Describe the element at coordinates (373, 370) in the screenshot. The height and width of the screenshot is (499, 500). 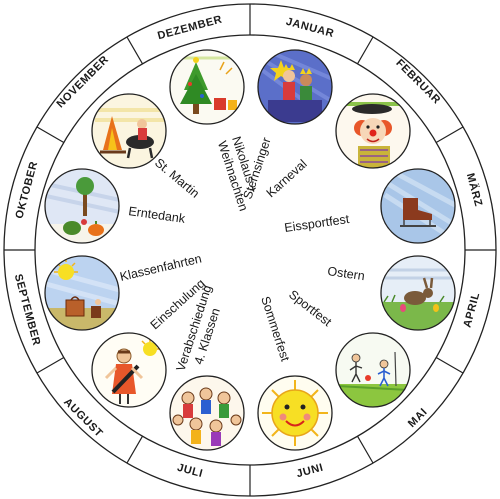
I see `sports-day-drawing` at that location.